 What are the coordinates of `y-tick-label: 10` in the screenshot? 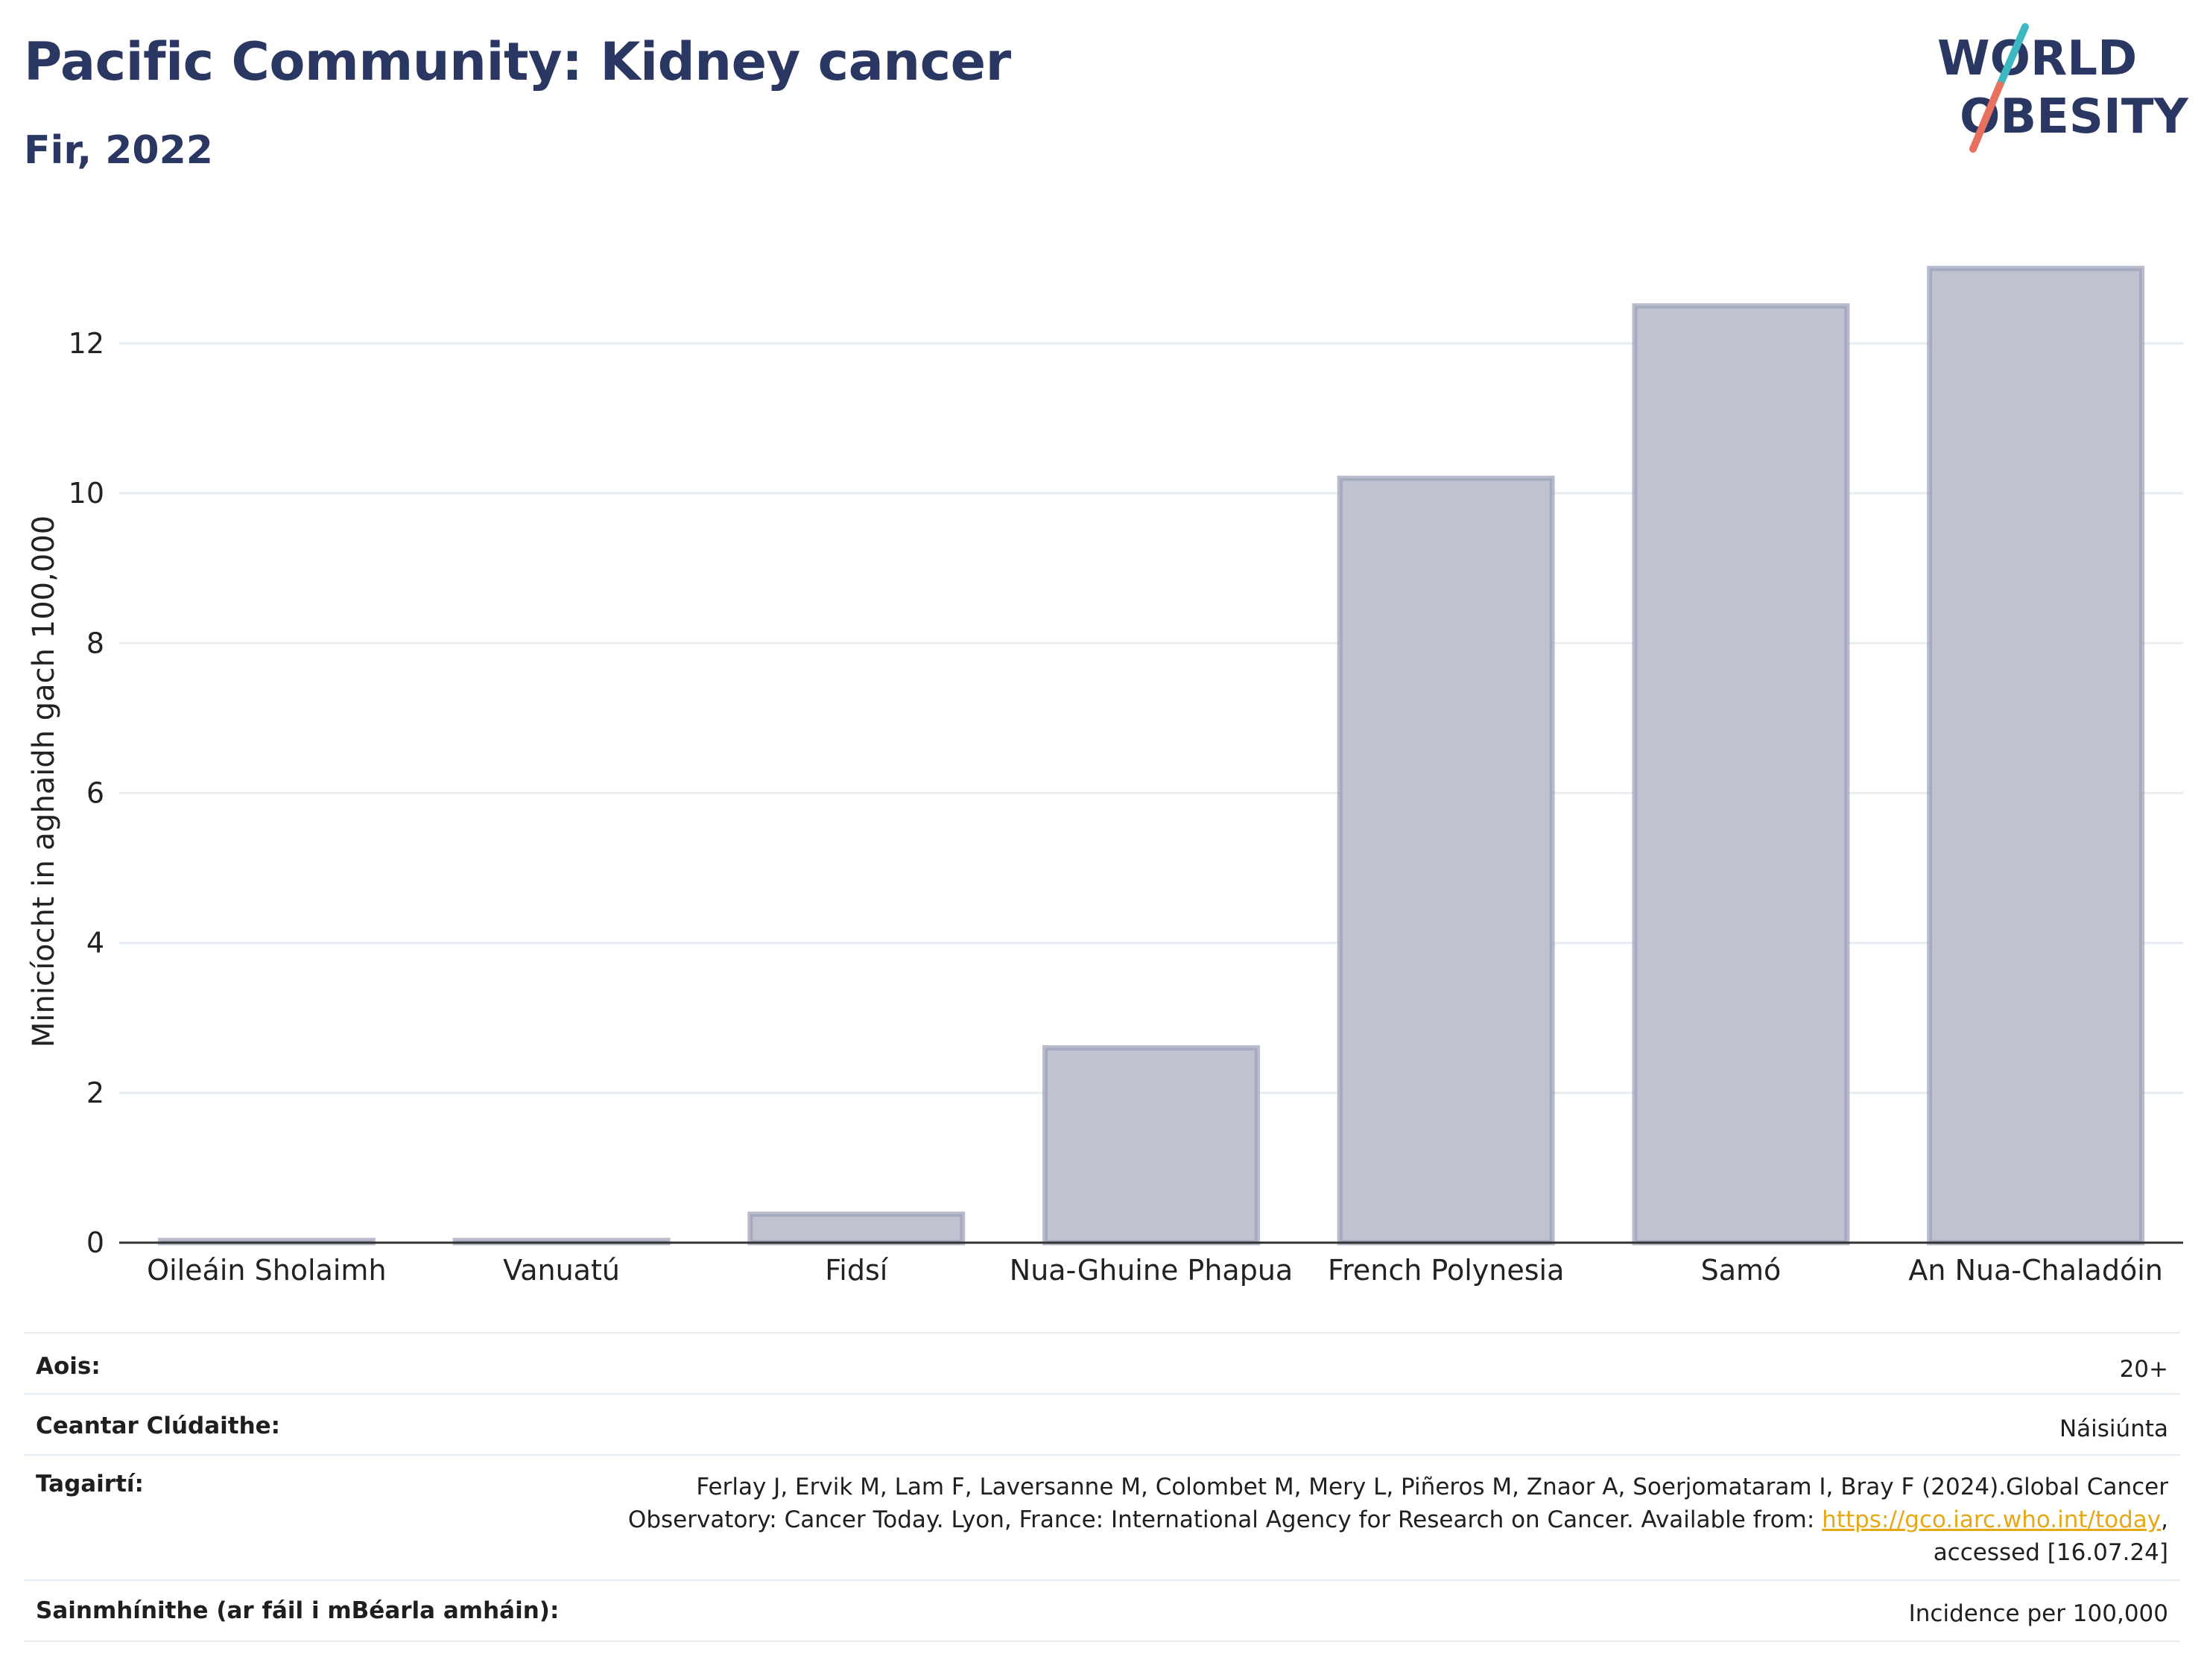 It's located at (86, 493).